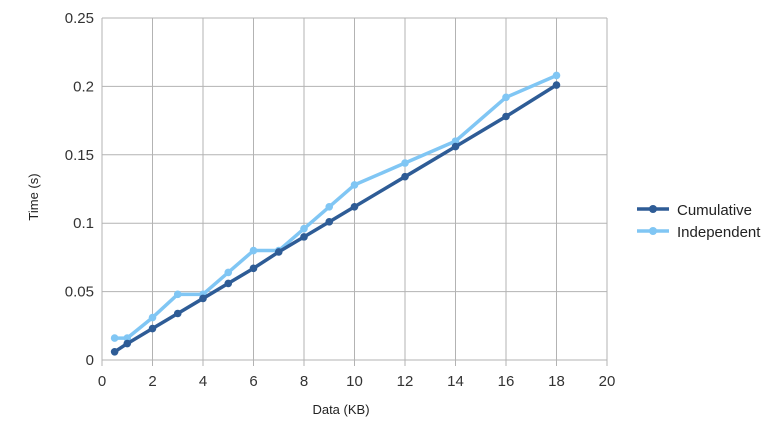  I want to click on x-tick-label: 12, so click(405, 381).